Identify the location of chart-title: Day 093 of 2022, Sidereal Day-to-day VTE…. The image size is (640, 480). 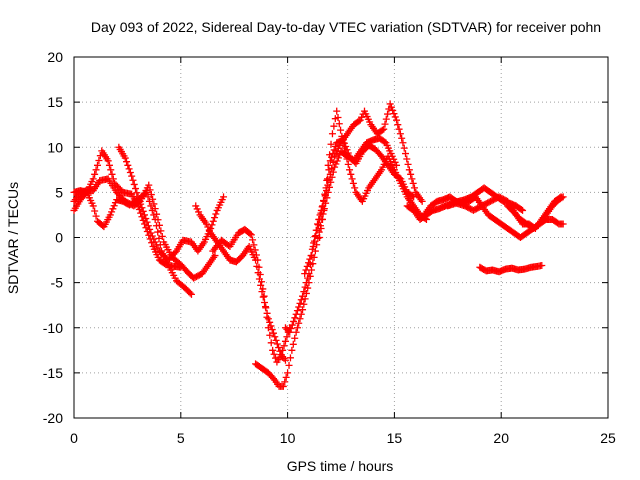
(346, 27).